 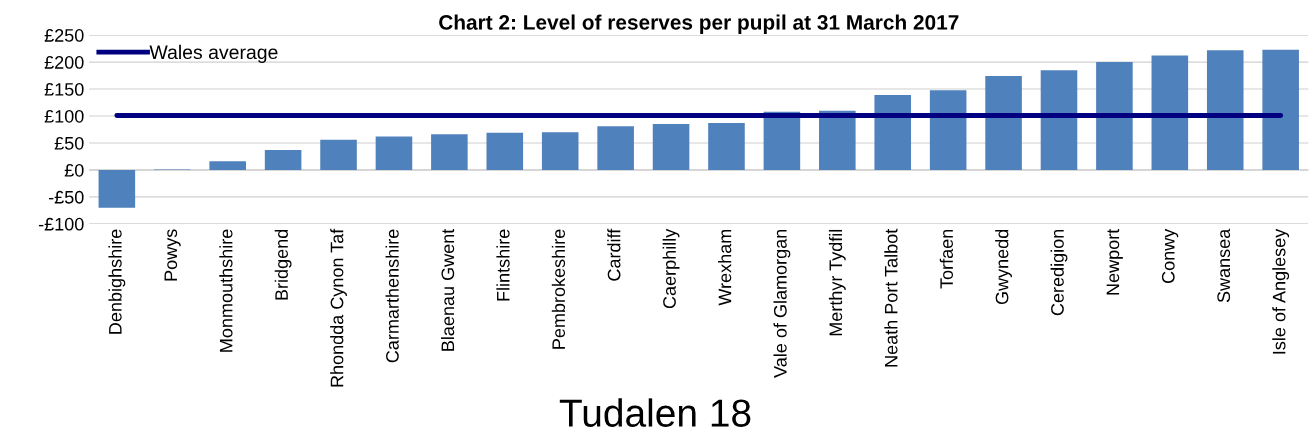 What do you see at coordinates (655, 412) in the screenshot?
I see `text: Tudalen 18` at bounding box center [655, 412].